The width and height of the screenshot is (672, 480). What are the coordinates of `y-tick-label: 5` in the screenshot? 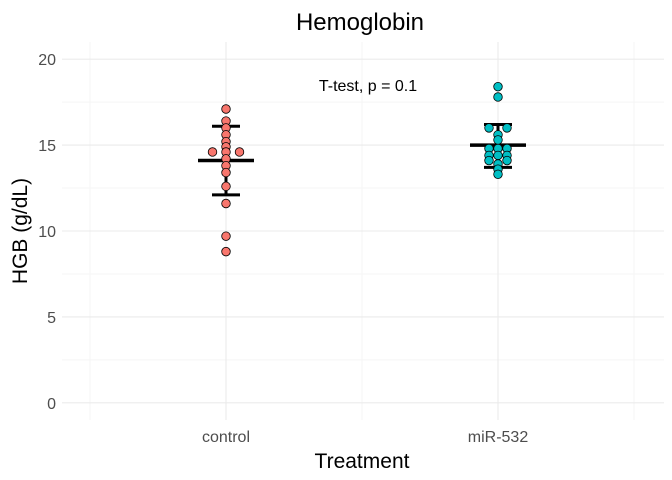 It's located at (51, 318).